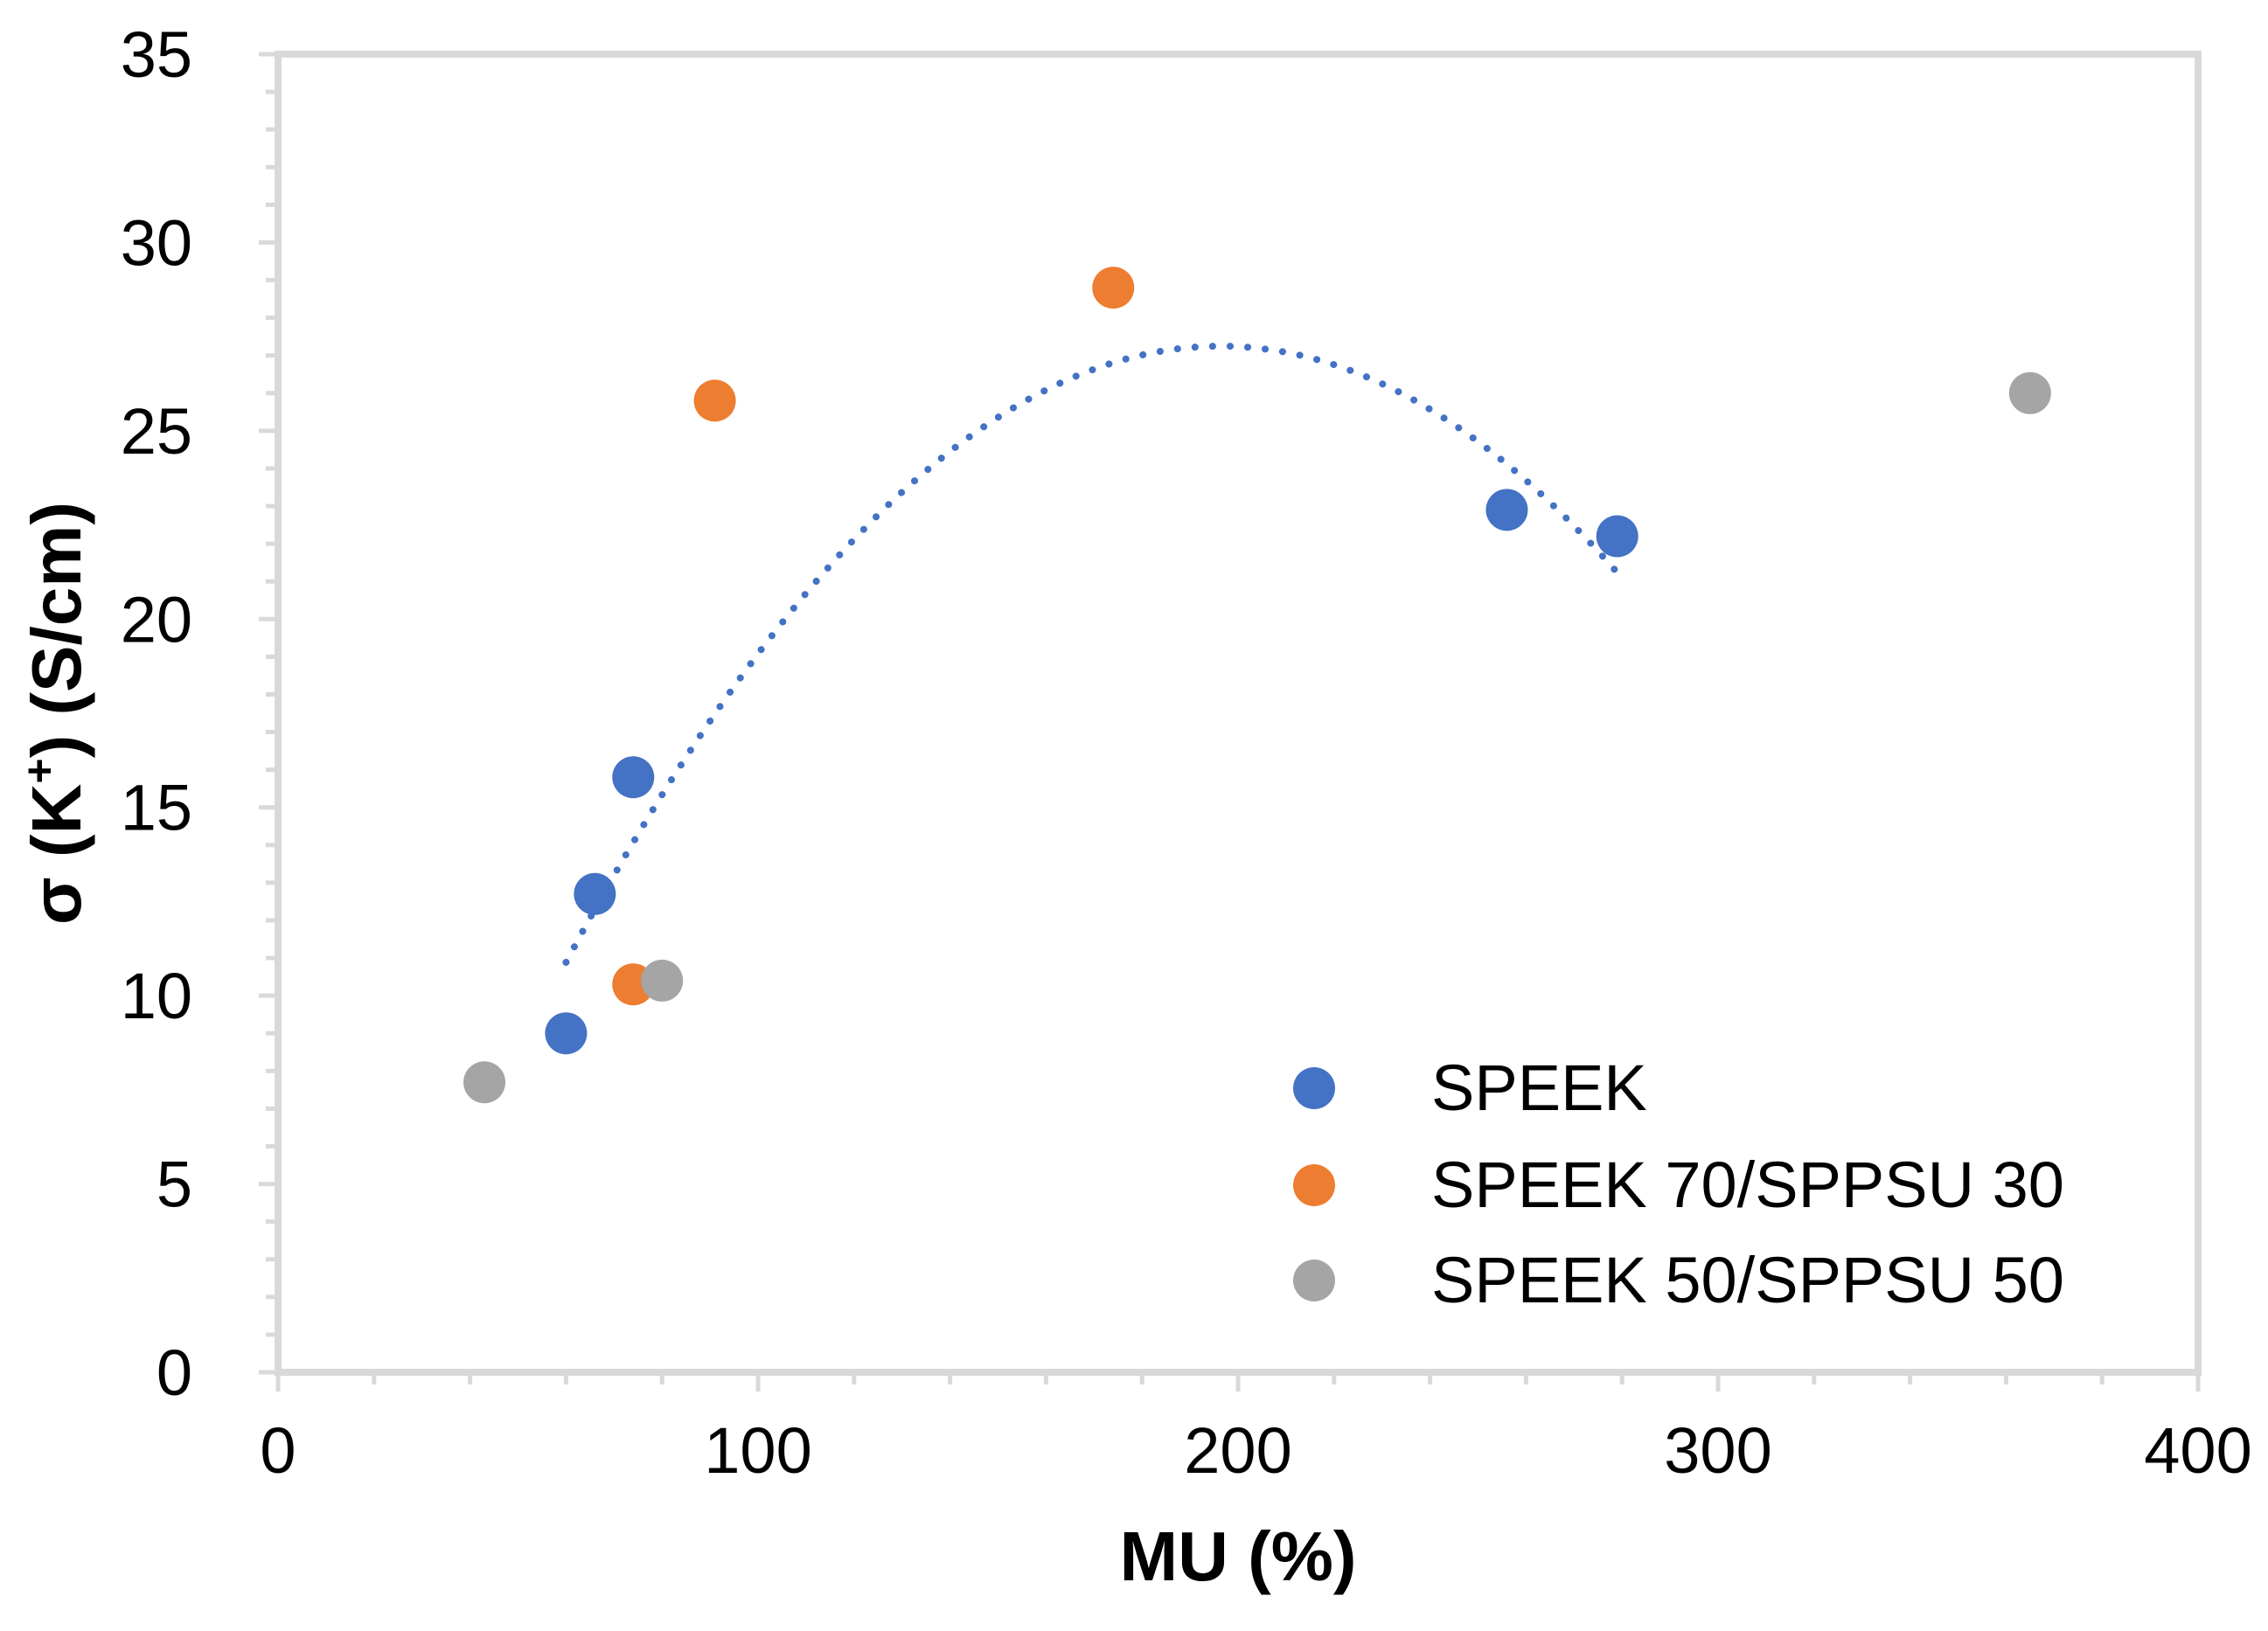 This screenshot has height=1631, width=2268. I want to click on x-tick-label: 400, so click(2197, 1450).